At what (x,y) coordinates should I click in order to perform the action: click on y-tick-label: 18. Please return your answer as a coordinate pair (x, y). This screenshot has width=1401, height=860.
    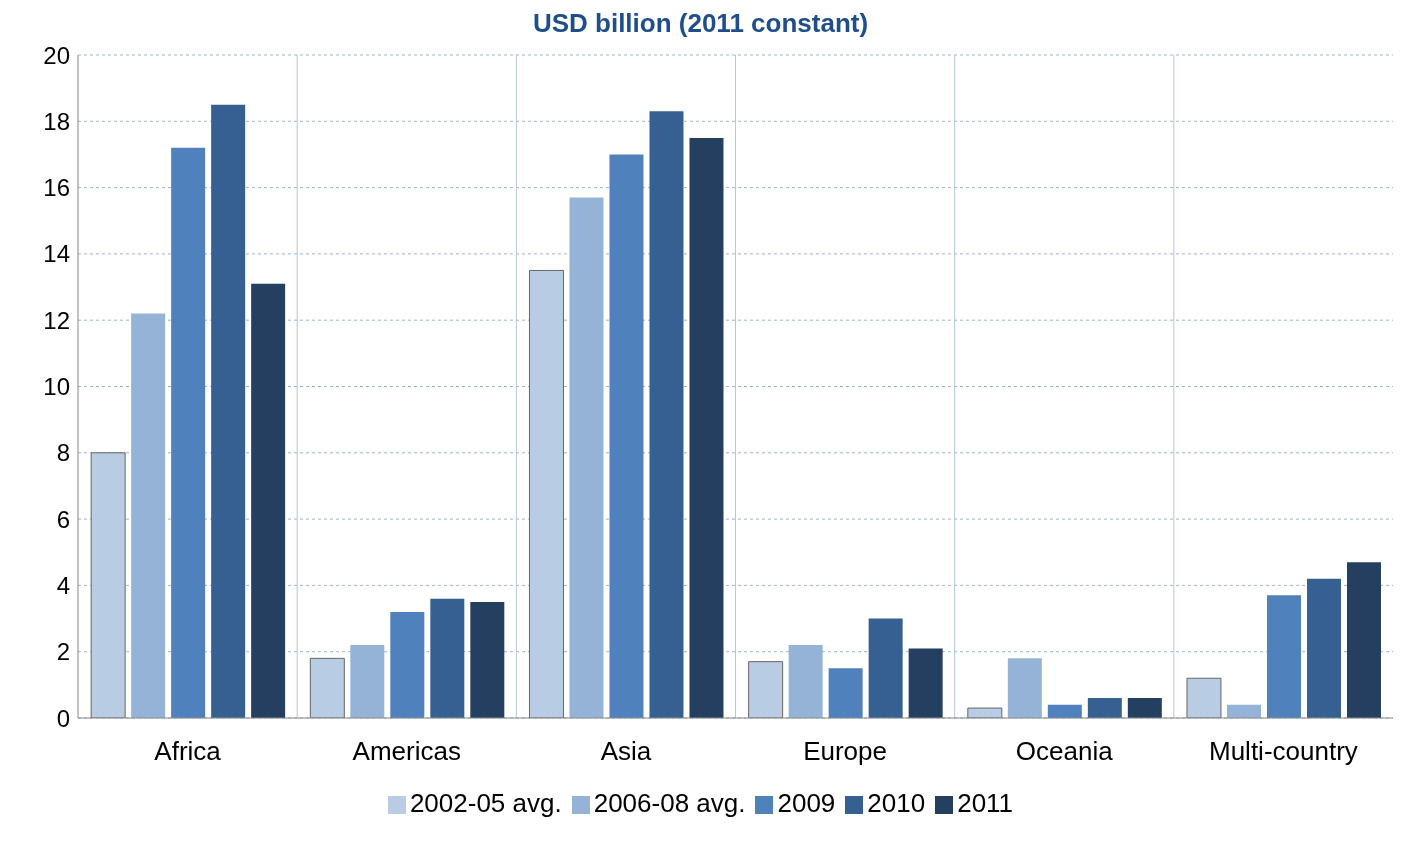
    Looking at the image, I should click on (56, 121).